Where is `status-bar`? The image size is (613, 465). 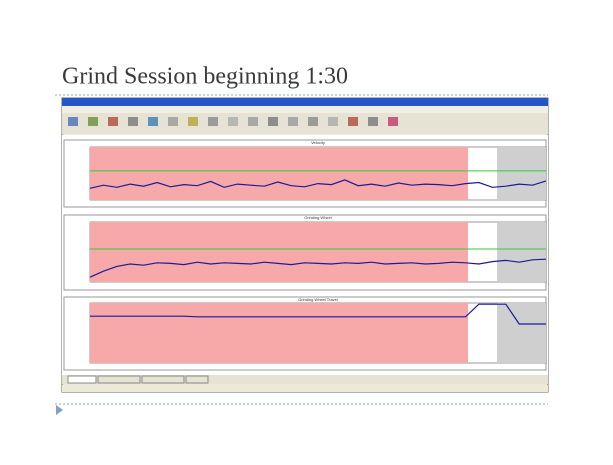 status-bar is located at coordinates (305, 388).